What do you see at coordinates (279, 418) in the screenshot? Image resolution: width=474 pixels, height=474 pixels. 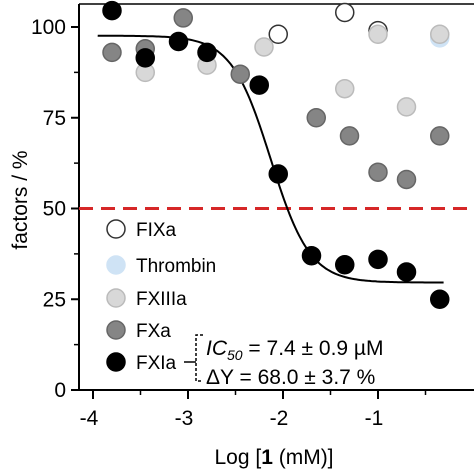 I see `x-tick-label: -2` at bounding box center [279, 418].